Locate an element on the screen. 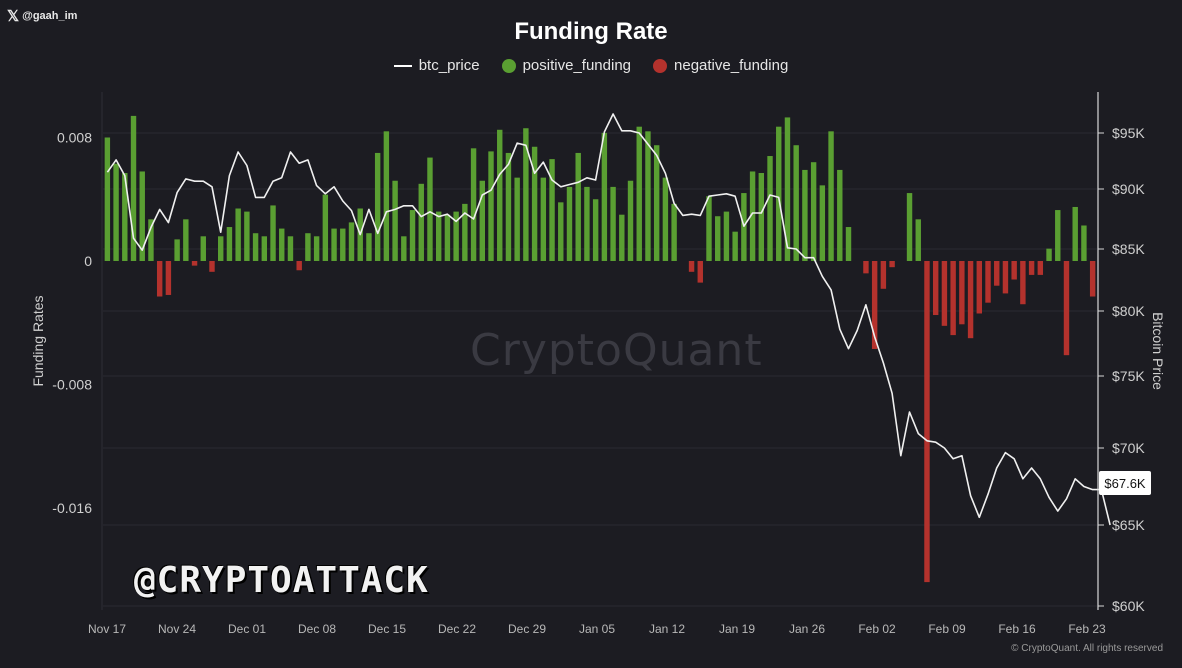 The width and height of the screenshot is (1182, 668). overlay-handle-text: @CRYPTOATTACK is located at coordinates (281, 580).